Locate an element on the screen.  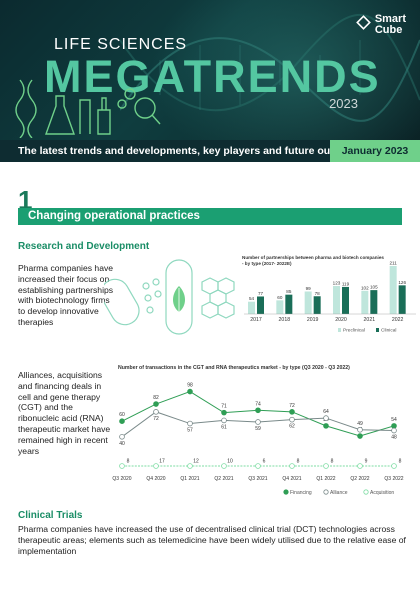
bar-preclinical-2021 is located at coordinates (365, 302).